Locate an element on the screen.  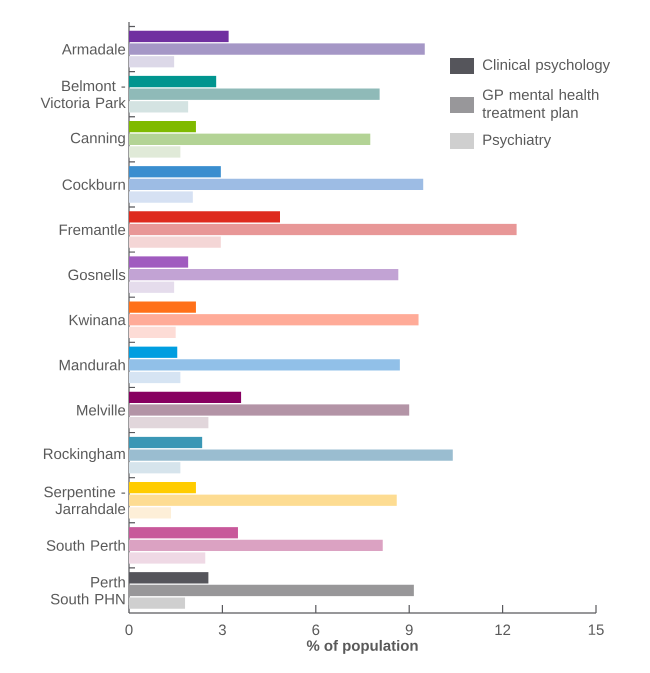
x-axis-title: % of population is located at coordinates (362, 647).